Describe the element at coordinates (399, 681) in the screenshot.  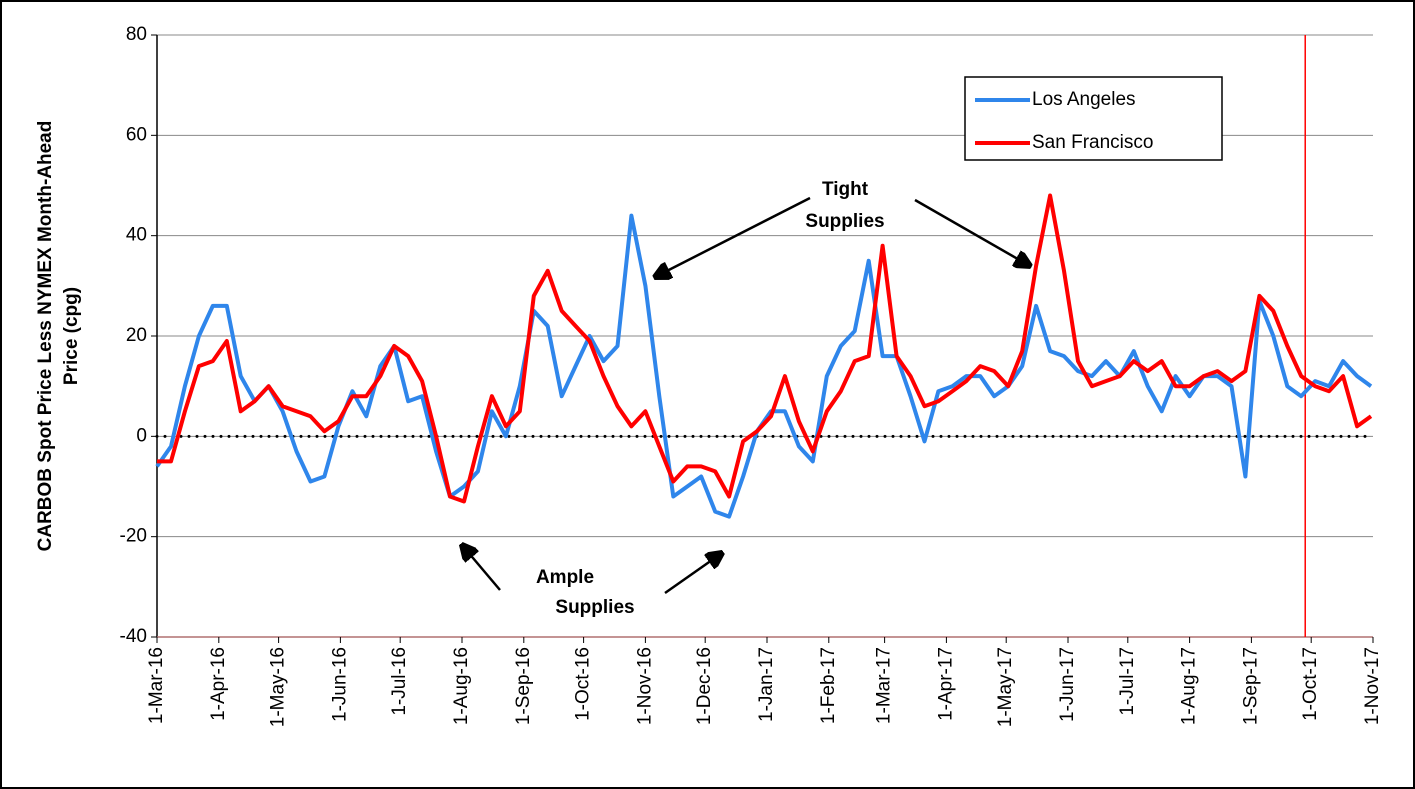
I see `x-tick-label: 1-Jul-16` at that location.